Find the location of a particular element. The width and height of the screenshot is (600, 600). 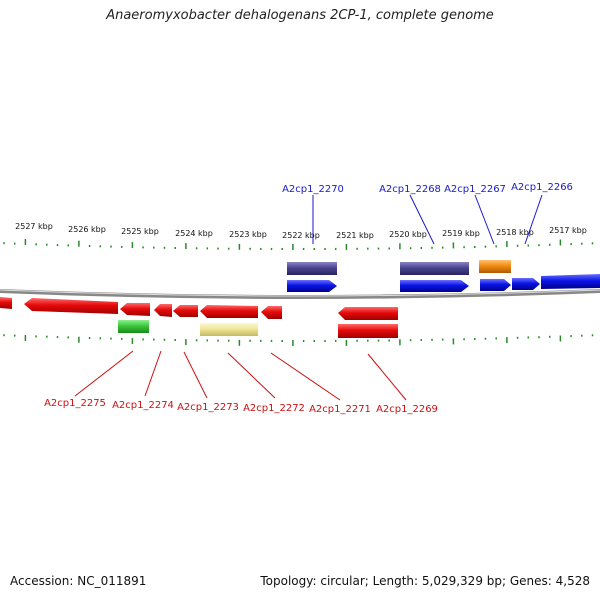

feature-green is located at coordinates (133, 326).